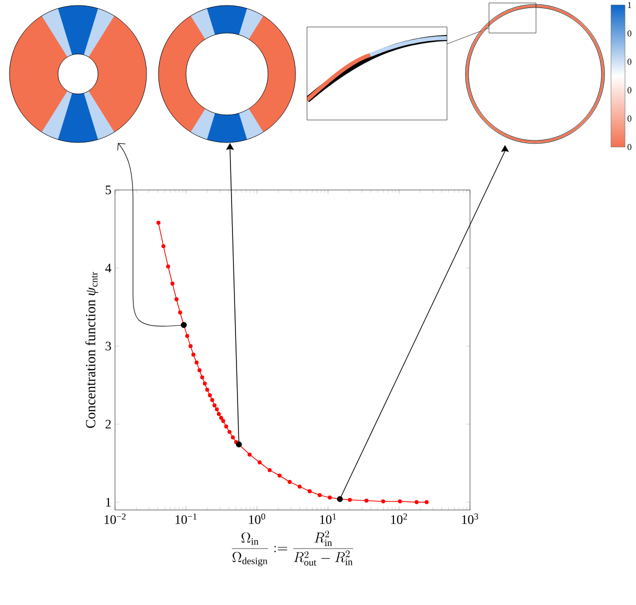  Describe the element at coordinates (108, 190) in the screenshot. I see `y-tick-label: 5` at that location.